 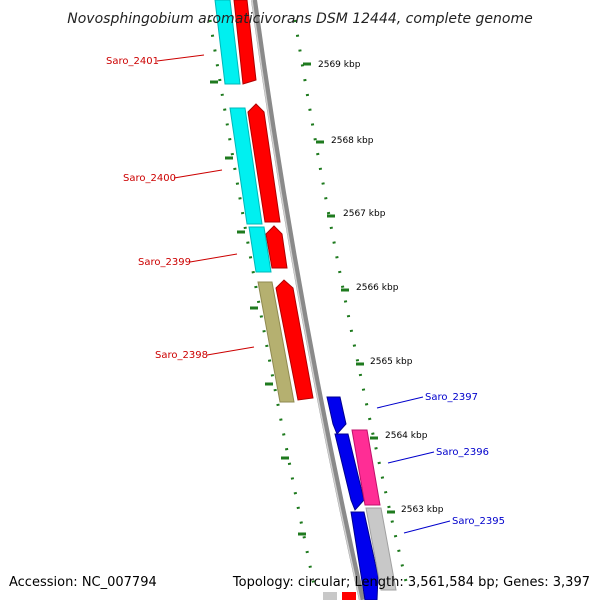 I want to click on leader-lines-forward, so click(x=413, y=465).